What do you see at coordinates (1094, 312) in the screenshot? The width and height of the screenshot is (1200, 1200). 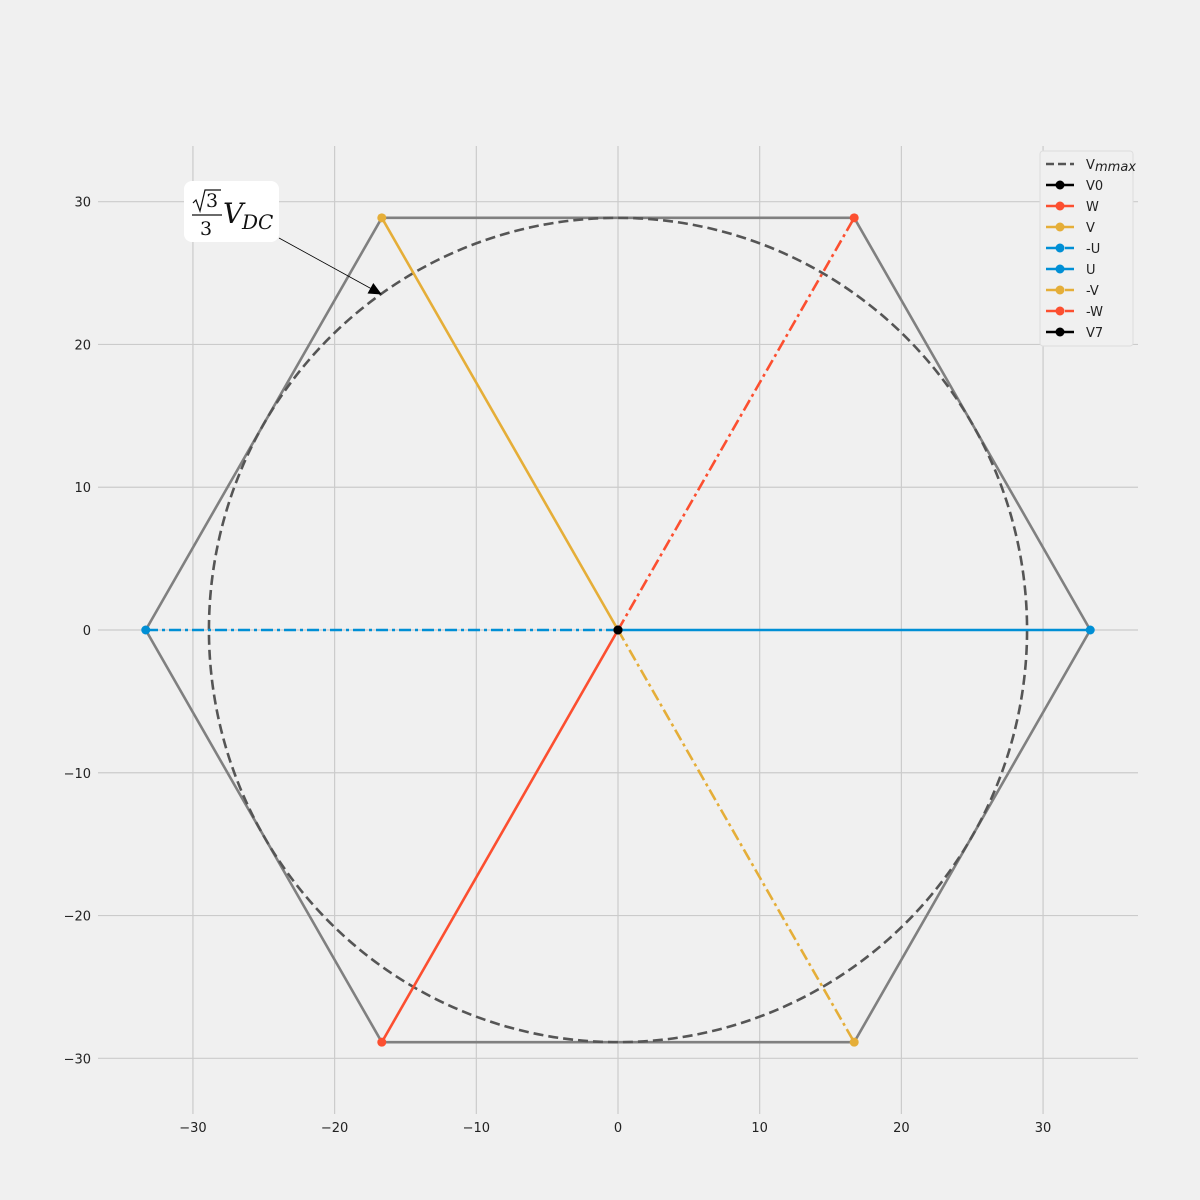 I see `legend-label: -W` at bounding box center [1094, 312].